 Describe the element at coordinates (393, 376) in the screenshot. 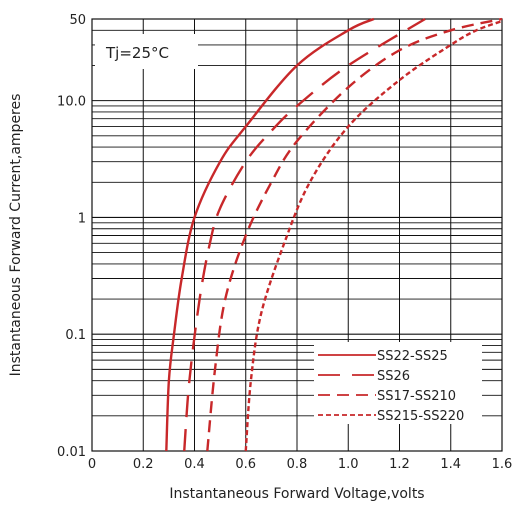

I see `legend-label: SS26` at that location.